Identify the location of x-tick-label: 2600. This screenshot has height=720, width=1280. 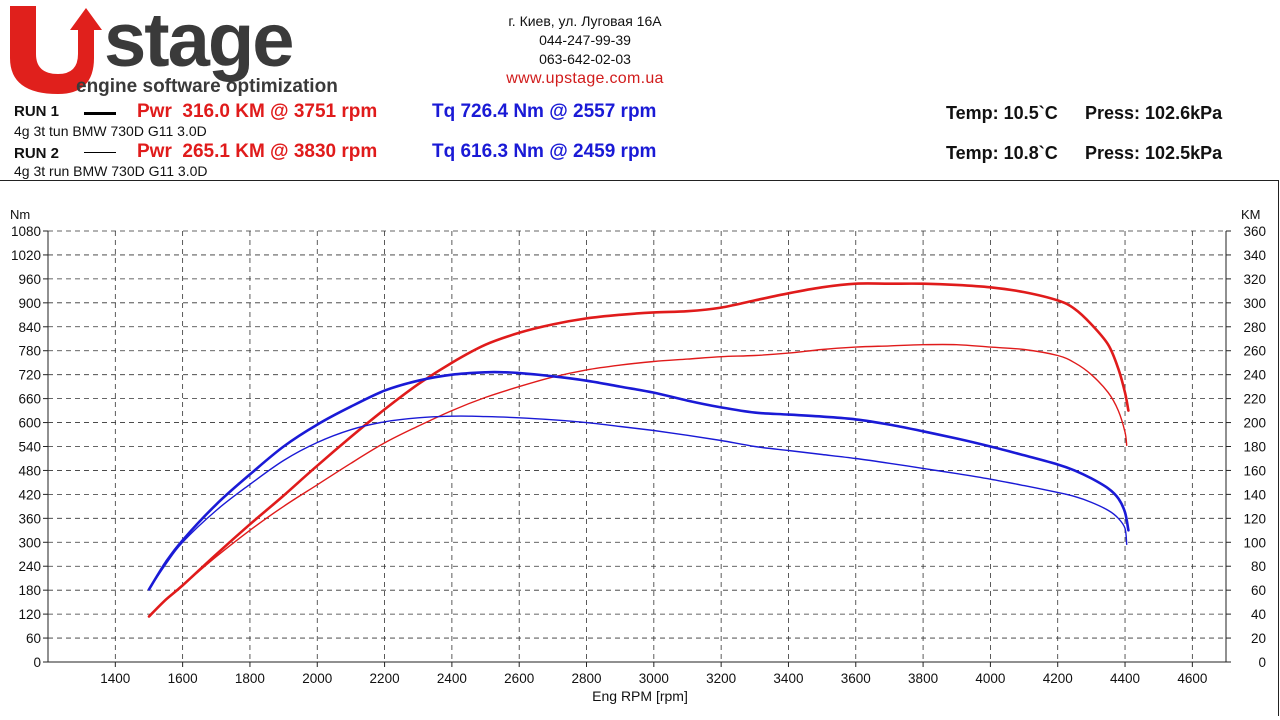
(519, 678).